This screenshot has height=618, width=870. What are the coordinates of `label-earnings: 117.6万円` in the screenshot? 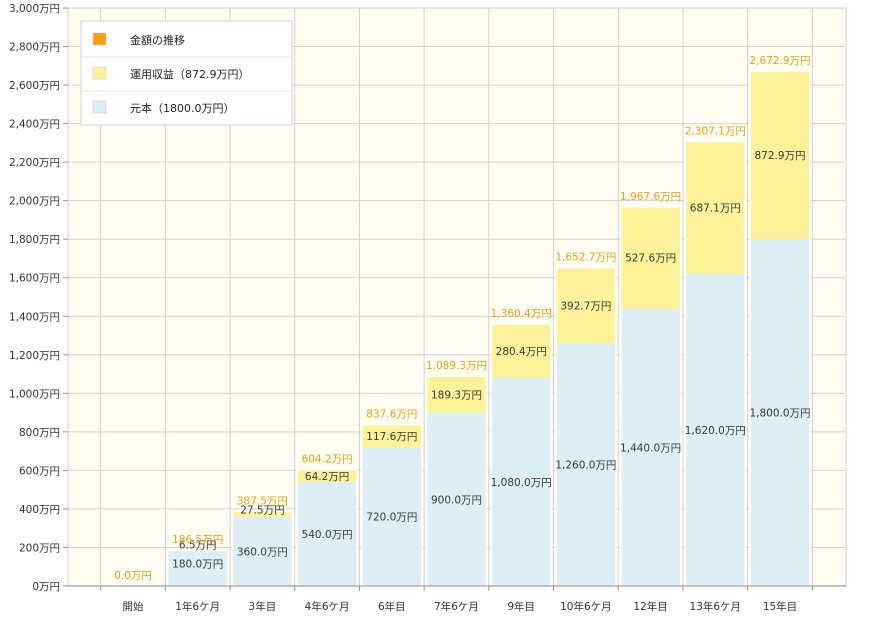 It's located at (391, 437).